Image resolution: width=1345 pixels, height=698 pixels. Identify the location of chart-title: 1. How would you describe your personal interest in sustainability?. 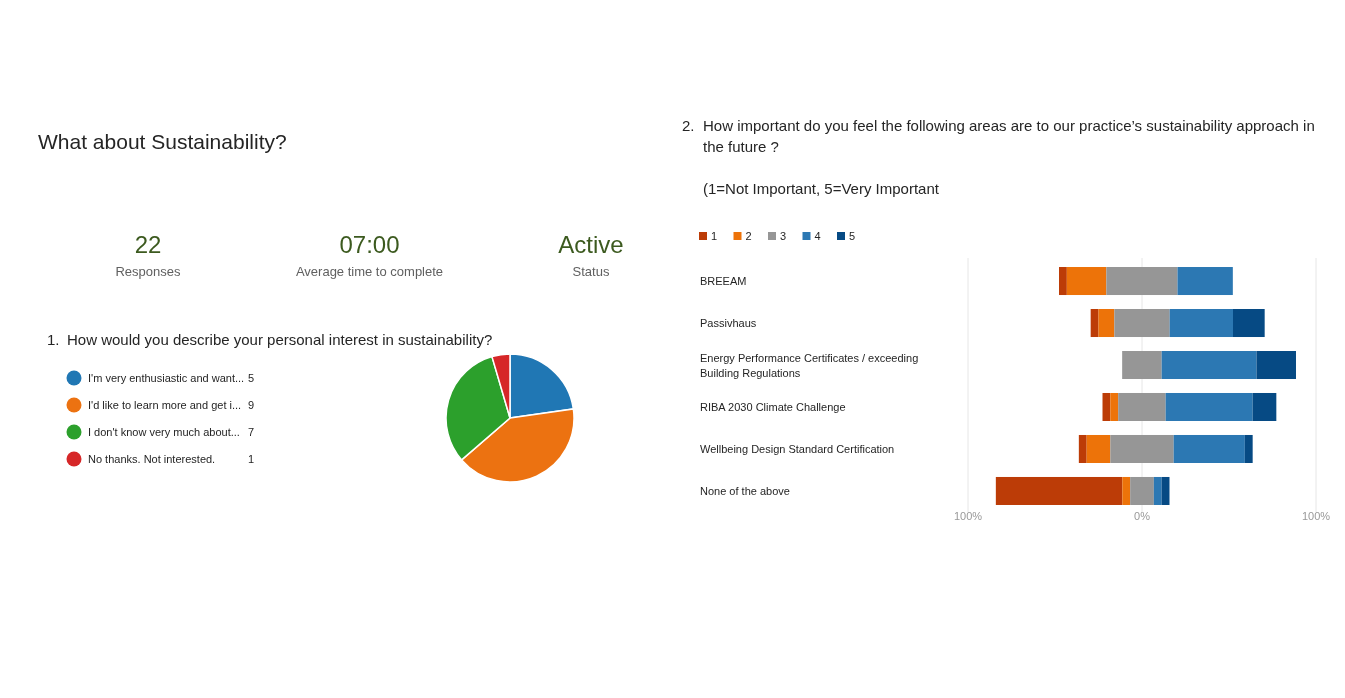
(270, 339).